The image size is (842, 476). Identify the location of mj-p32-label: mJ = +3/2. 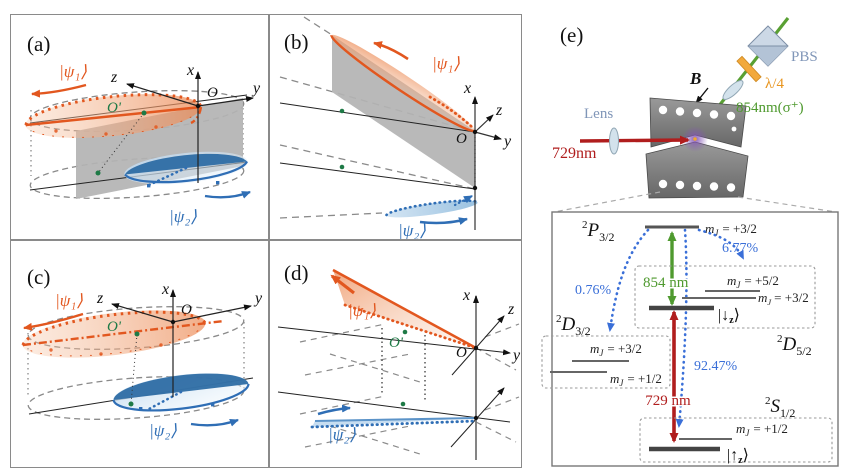
(731, 229).